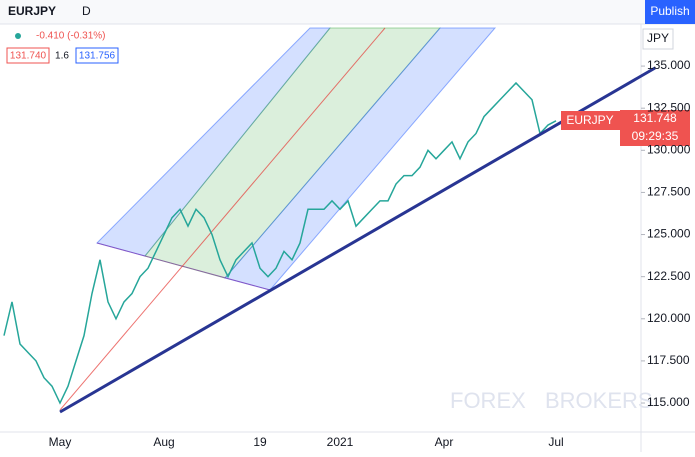 The image size is (695, 457). I want to click on x-tick-label: Aug, so click(163, 442).